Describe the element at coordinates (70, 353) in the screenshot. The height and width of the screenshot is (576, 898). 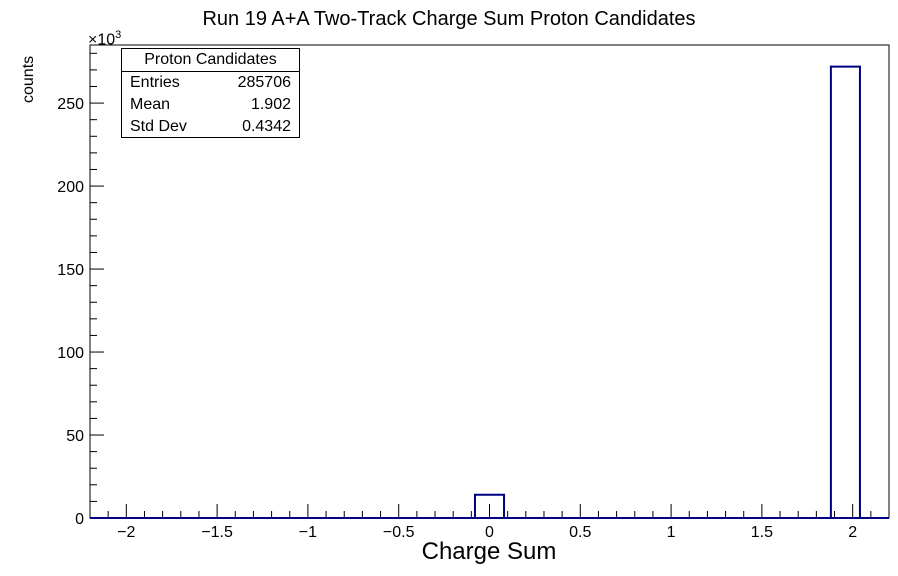
I see `y-tick-label: 100` at that location.